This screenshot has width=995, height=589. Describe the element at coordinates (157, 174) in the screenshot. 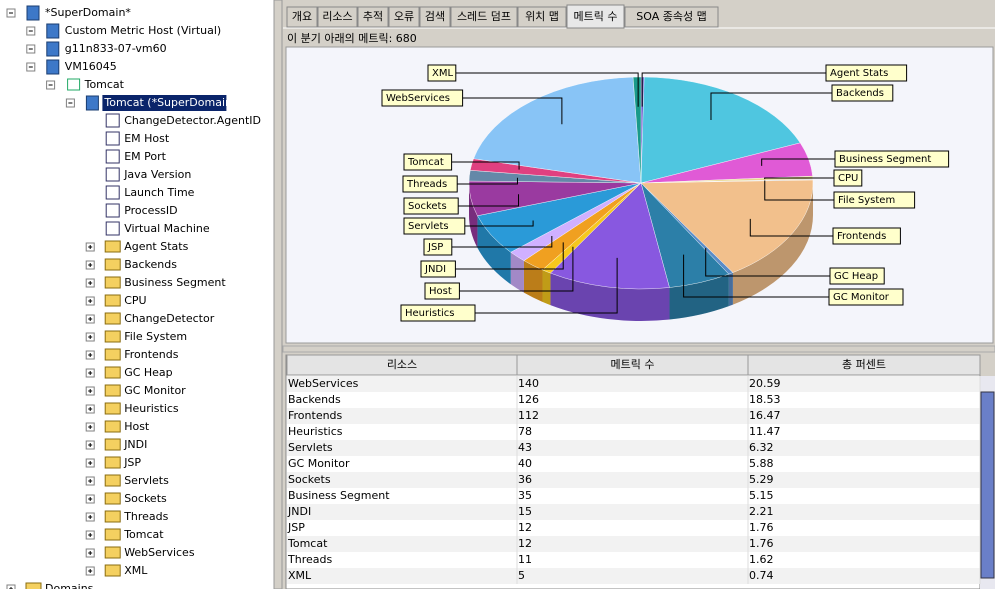

I see `tree-item: Java Version` at that location.